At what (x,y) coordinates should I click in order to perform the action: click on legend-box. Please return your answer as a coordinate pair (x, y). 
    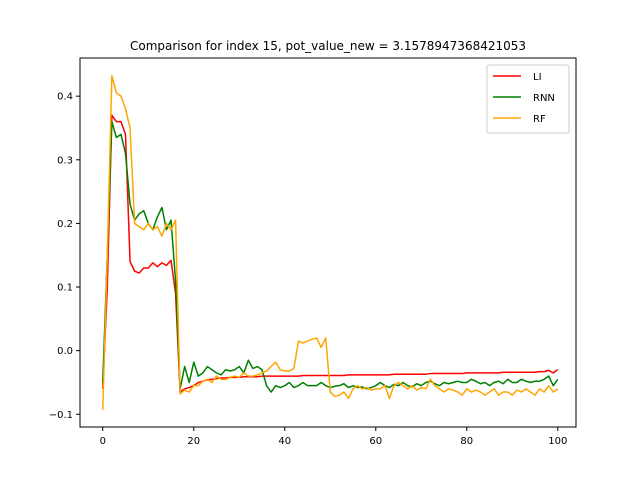
    Looking at the image, I should click on (528, 99).